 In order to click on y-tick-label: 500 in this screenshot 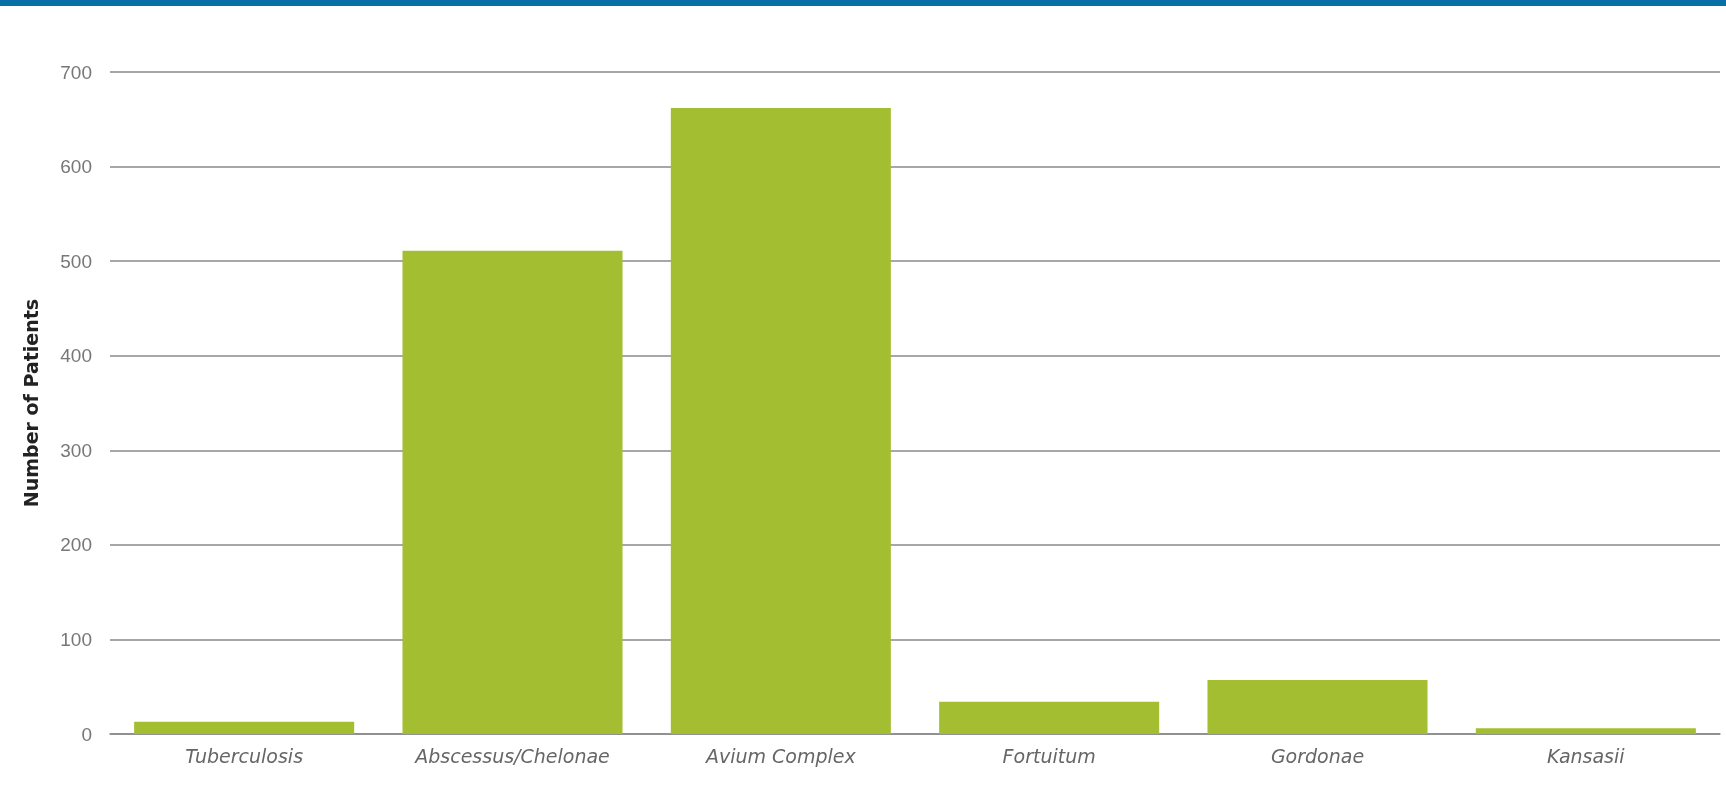, I will do `click(76, 261)`.